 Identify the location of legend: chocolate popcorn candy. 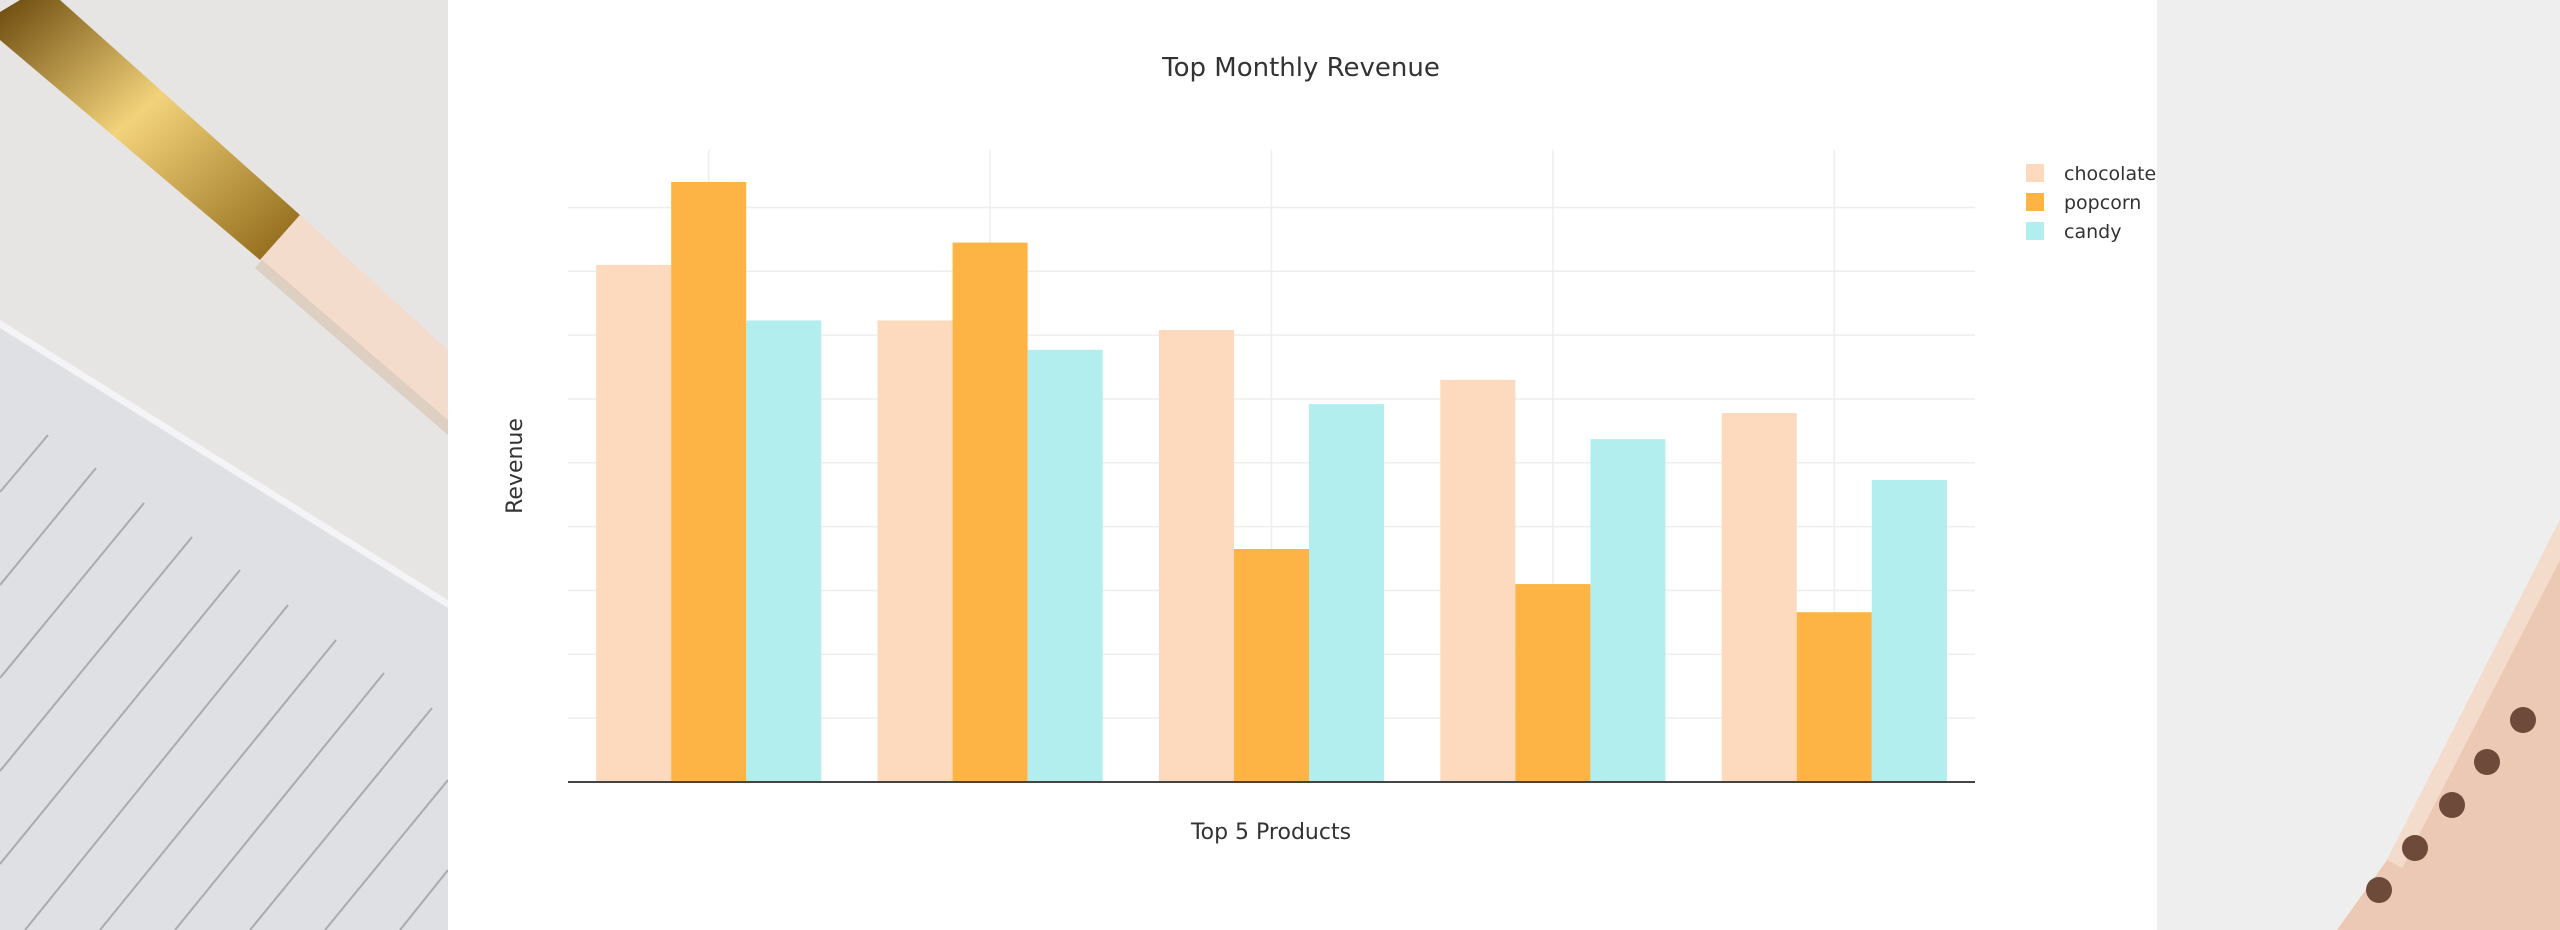
(2091, 203).